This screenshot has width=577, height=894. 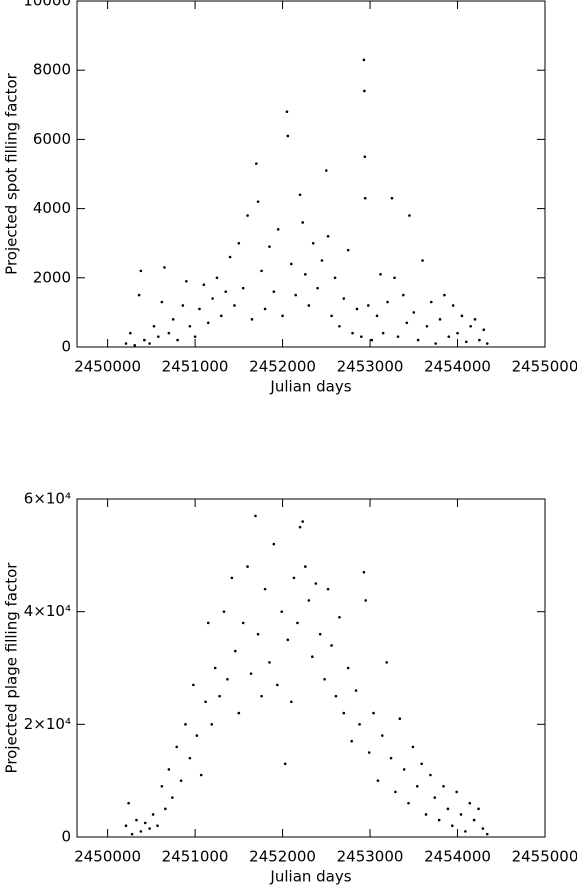 I want to click on x-tick-label: 2455000, so click(x=544, y=857).